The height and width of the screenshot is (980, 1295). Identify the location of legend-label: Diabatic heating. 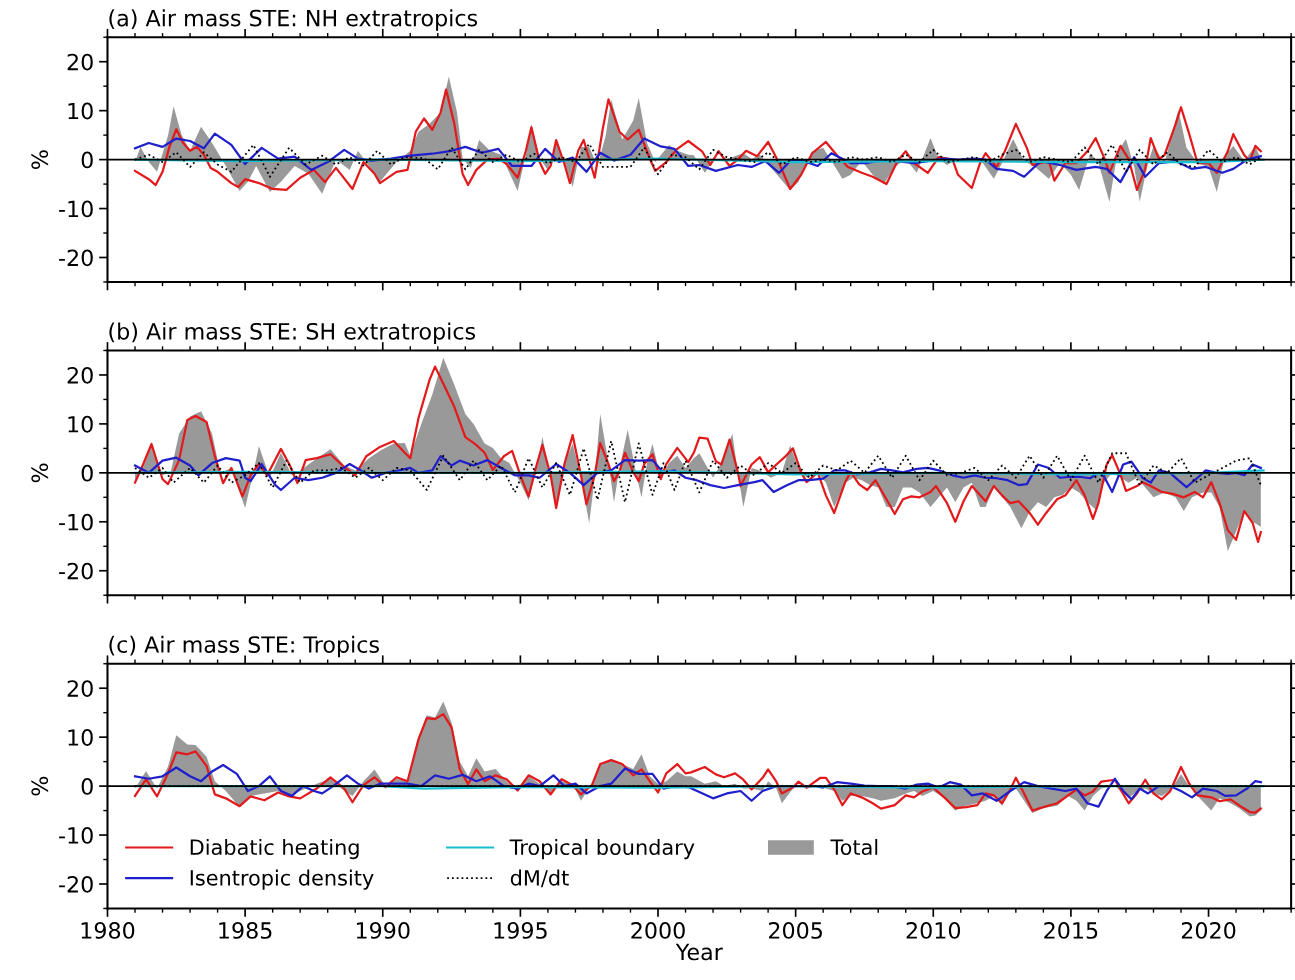
(274, 849).